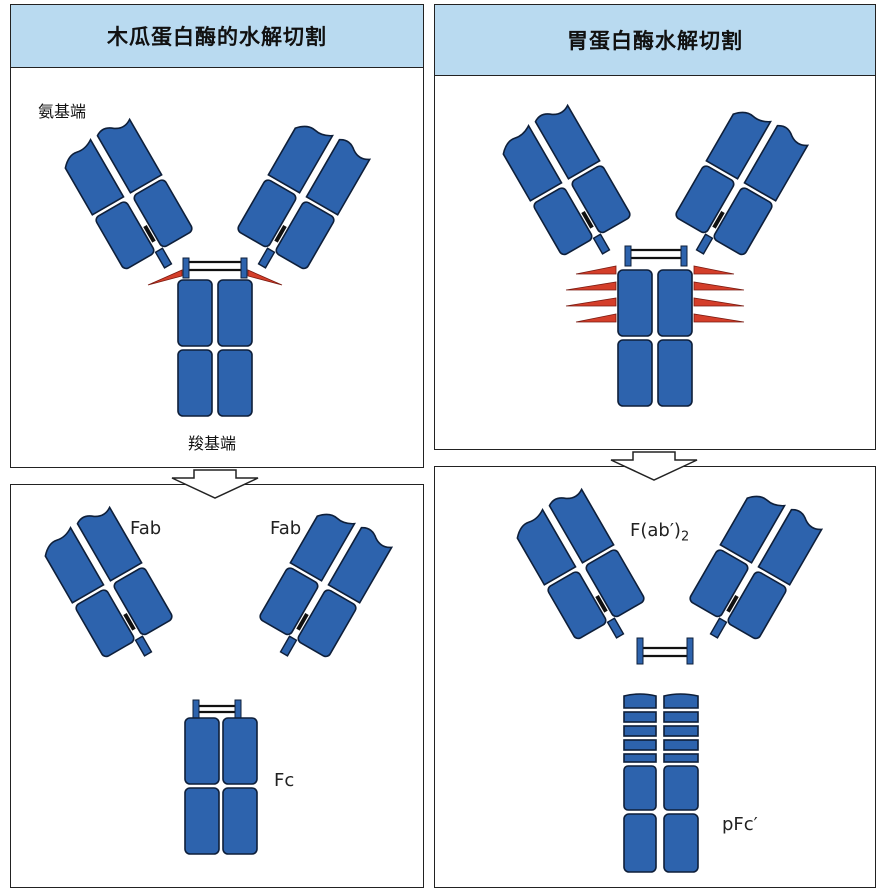 The height and width of the screenshot is (894, 882). Describe the element at coordinates (654, 466) in the screenshot. I see `pepsin-down-arrow` at that location.